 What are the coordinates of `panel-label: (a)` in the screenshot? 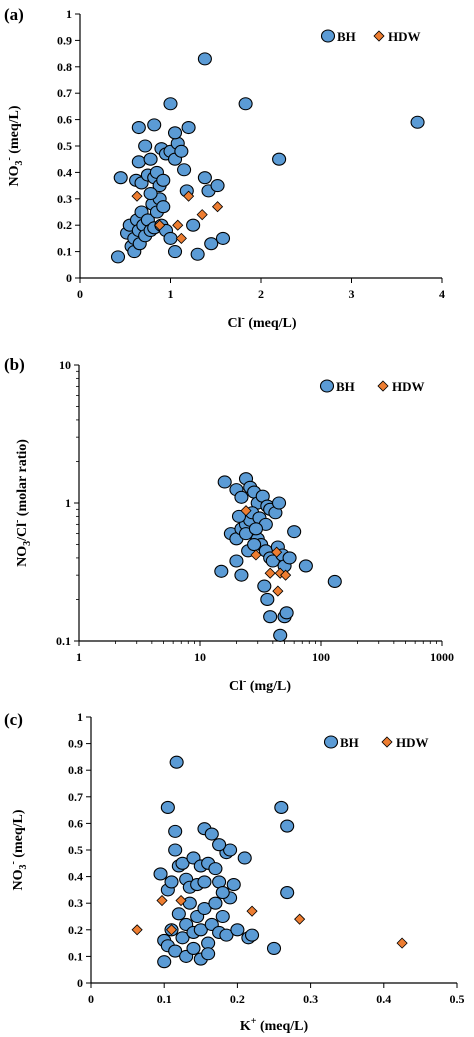 It's located at (14, 14).